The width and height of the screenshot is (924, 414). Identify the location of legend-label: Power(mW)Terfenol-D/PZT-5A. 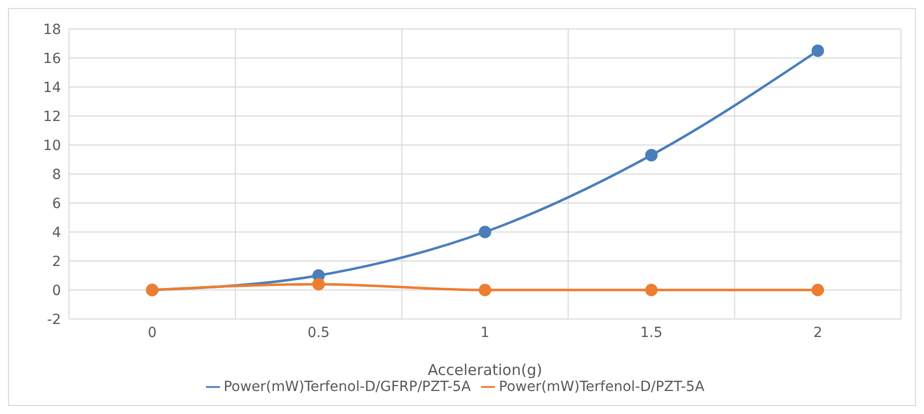
(601, 387).